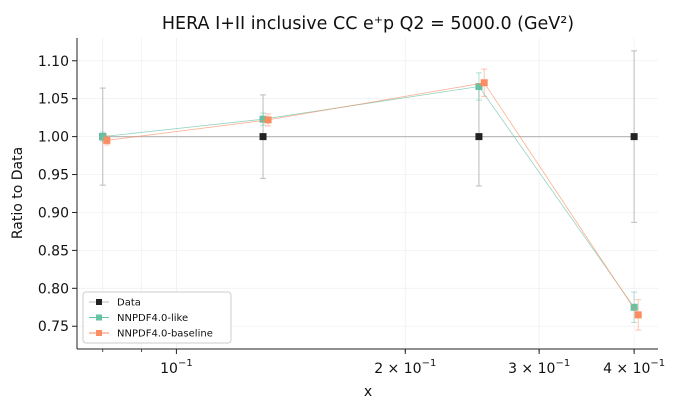 This screenshot has width=676, height=408. Describe the element at coordinates (405, 367) in the screenshot. I see `x-tick-label: 2 × 10⁻¹` at that location.